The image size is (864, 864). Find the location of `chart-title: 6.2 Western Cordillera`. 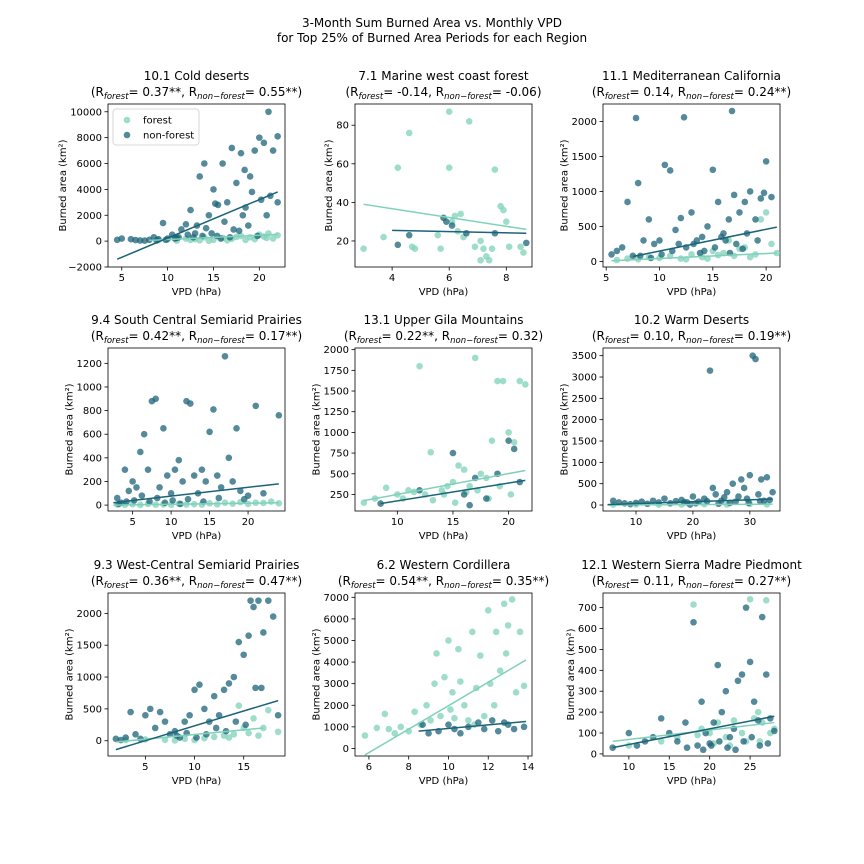

chart-title: 6.2 Western Cordillera is located at coordinates (444, 565).